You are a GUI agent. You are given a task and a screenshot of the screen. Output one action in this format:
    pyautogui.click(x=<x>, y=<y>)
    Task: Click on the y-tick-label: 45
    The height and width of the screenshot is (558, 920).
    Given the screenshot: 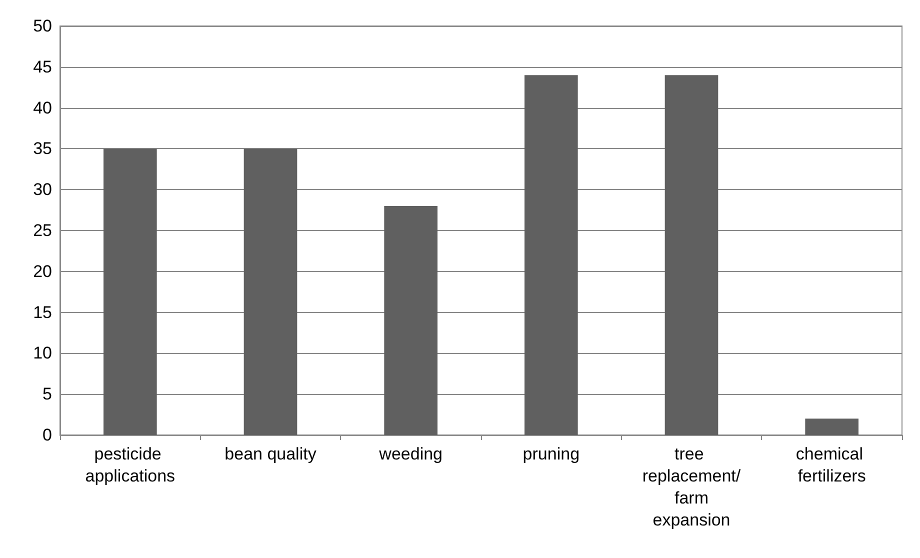 What is the action you would take?
    pyautogui.click(x=42, y=66)
    